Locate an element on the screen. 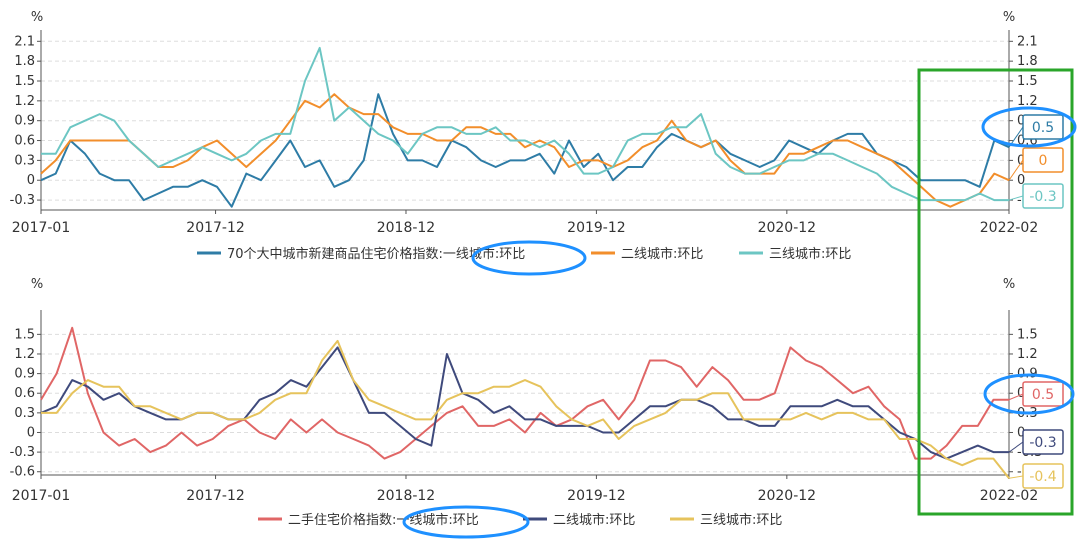  y-tick-label-right: 1.8 is located at coordinates (1027, 61).